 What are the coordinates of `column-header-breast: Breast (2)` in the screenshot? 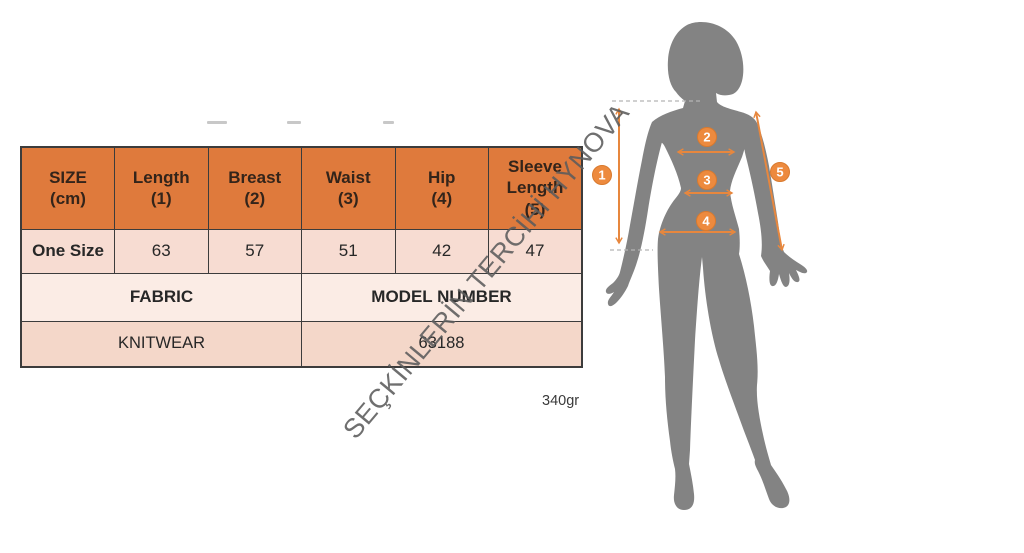 It's located at (254, 188).